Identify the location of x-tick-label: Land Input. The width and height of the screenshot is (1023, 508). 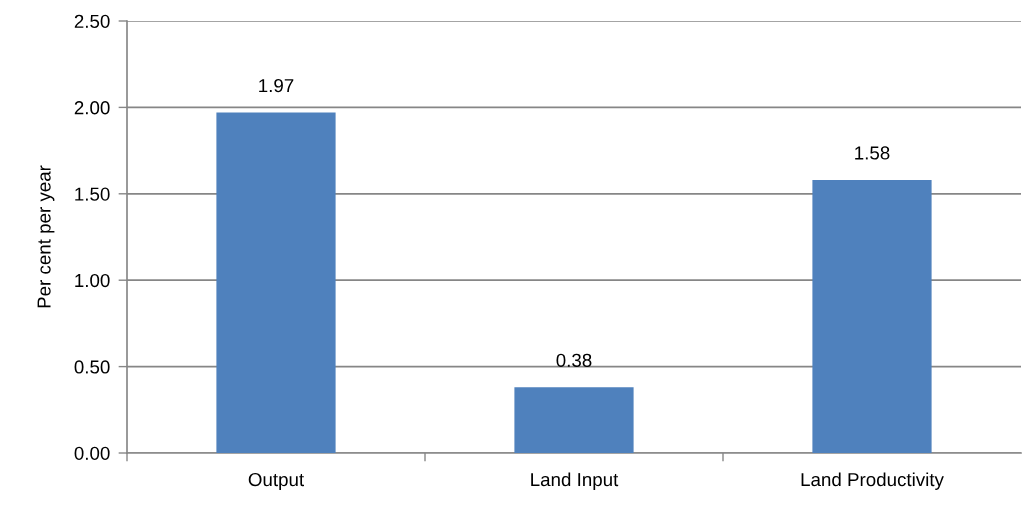
(575, 481).